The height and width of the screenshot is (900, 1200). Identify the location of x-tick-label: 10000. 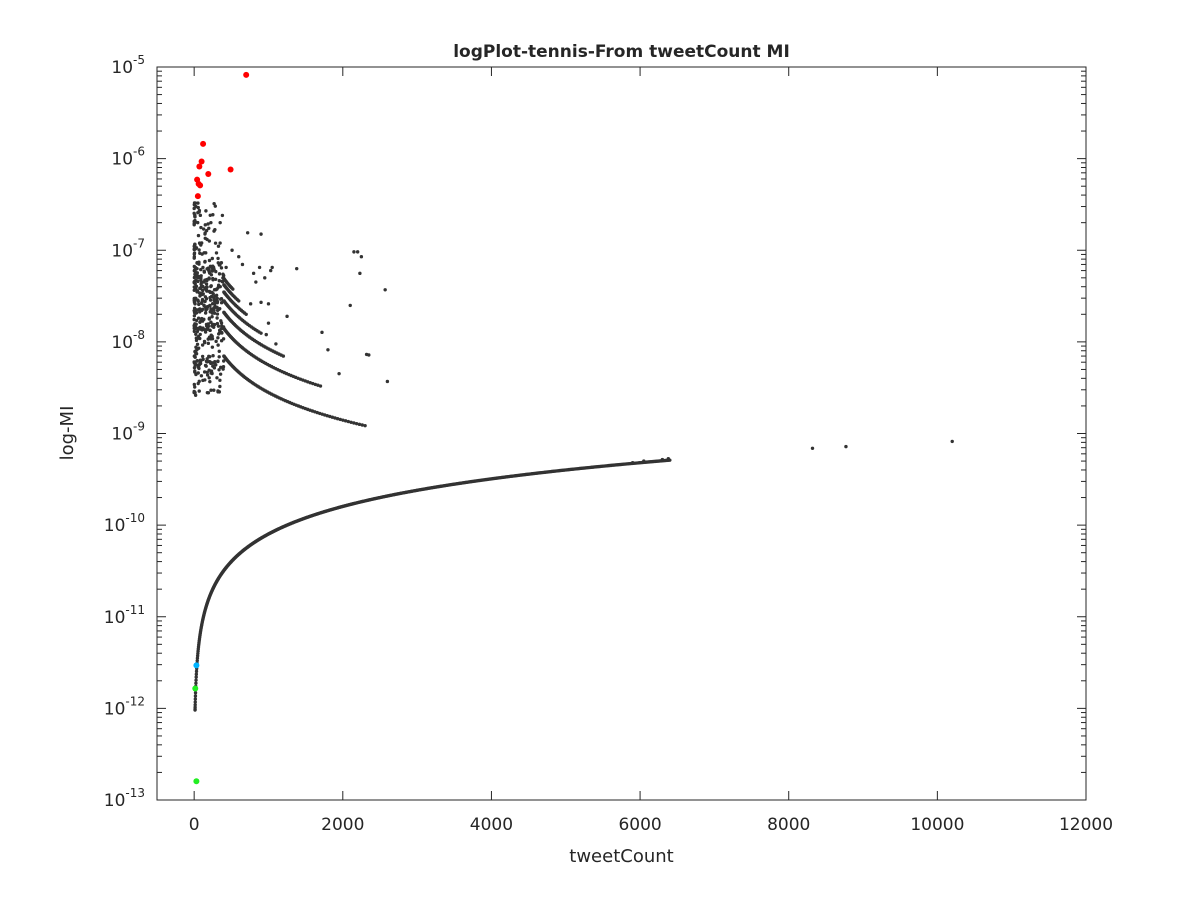
(937, 825).